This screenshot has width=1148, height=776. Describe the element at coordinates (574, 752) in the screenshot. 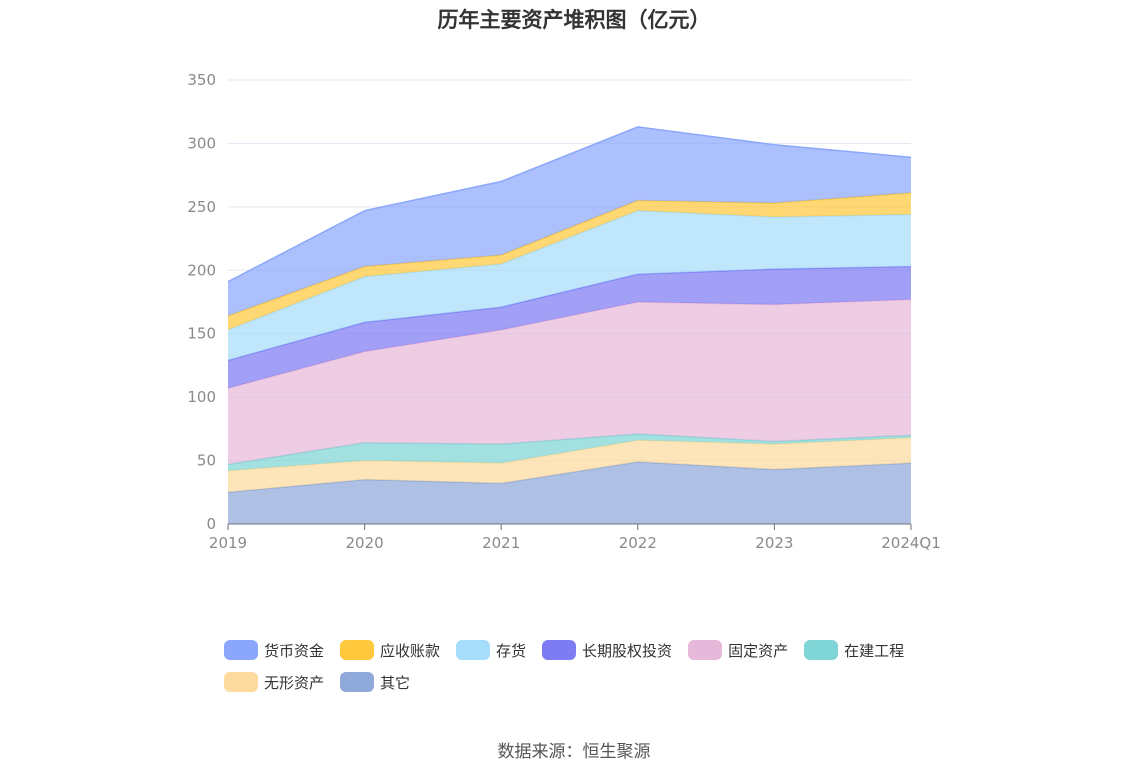

I see `data-source: 数据来源：恒生聚源` at that location.